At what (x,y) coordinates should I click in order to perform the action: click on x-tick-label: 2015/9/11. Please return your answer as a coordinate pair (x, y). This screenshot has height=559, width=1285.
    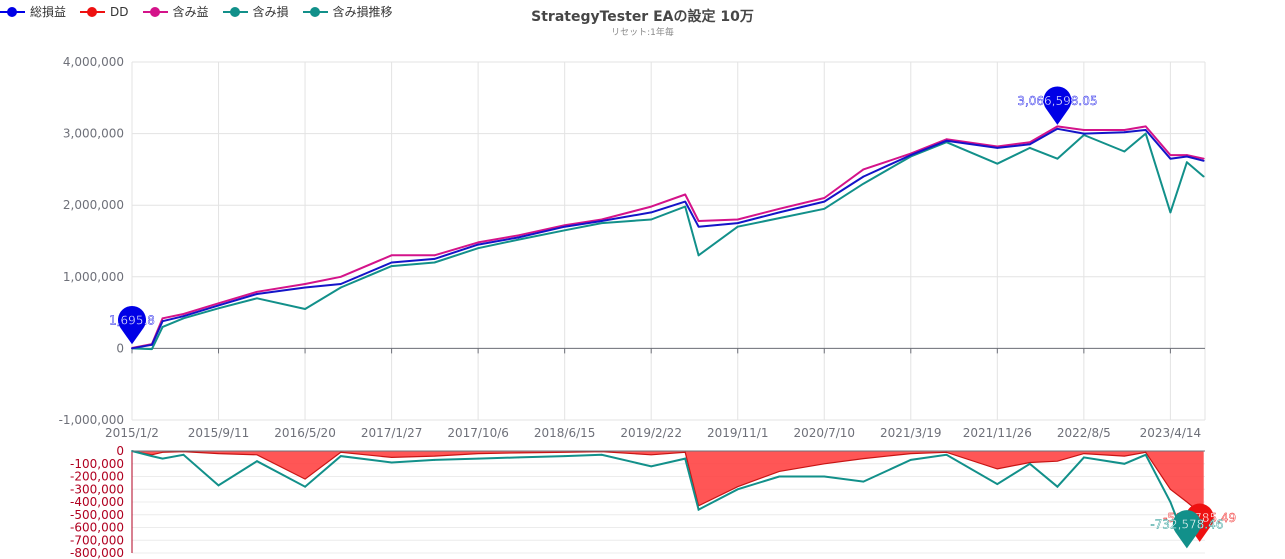
    Looking at the image, I should click on (219, 433).